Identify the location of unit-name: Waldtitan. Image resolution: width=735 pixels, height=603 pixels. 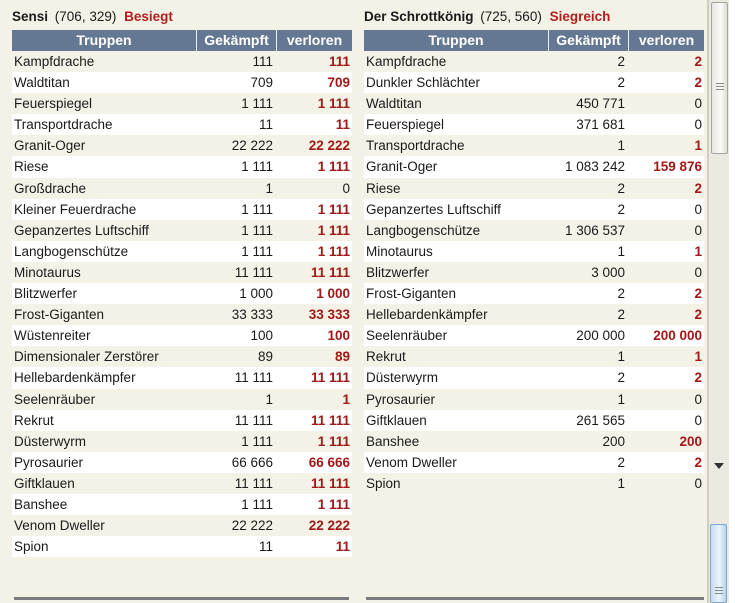
(456, 103).